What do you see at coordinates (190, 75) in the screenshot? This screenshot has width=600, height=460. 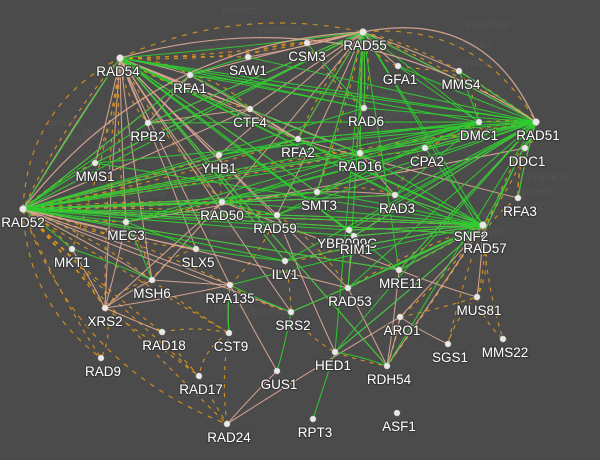 I see `graph-node-rfa1` at bounding box center [190, 75].